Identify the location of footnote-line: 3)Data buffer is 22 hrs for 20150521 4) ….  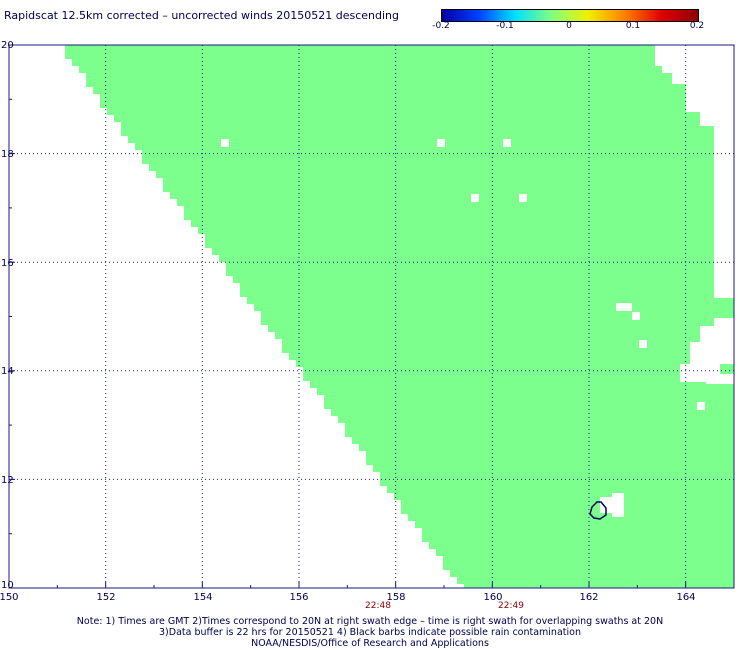
(370, 632).